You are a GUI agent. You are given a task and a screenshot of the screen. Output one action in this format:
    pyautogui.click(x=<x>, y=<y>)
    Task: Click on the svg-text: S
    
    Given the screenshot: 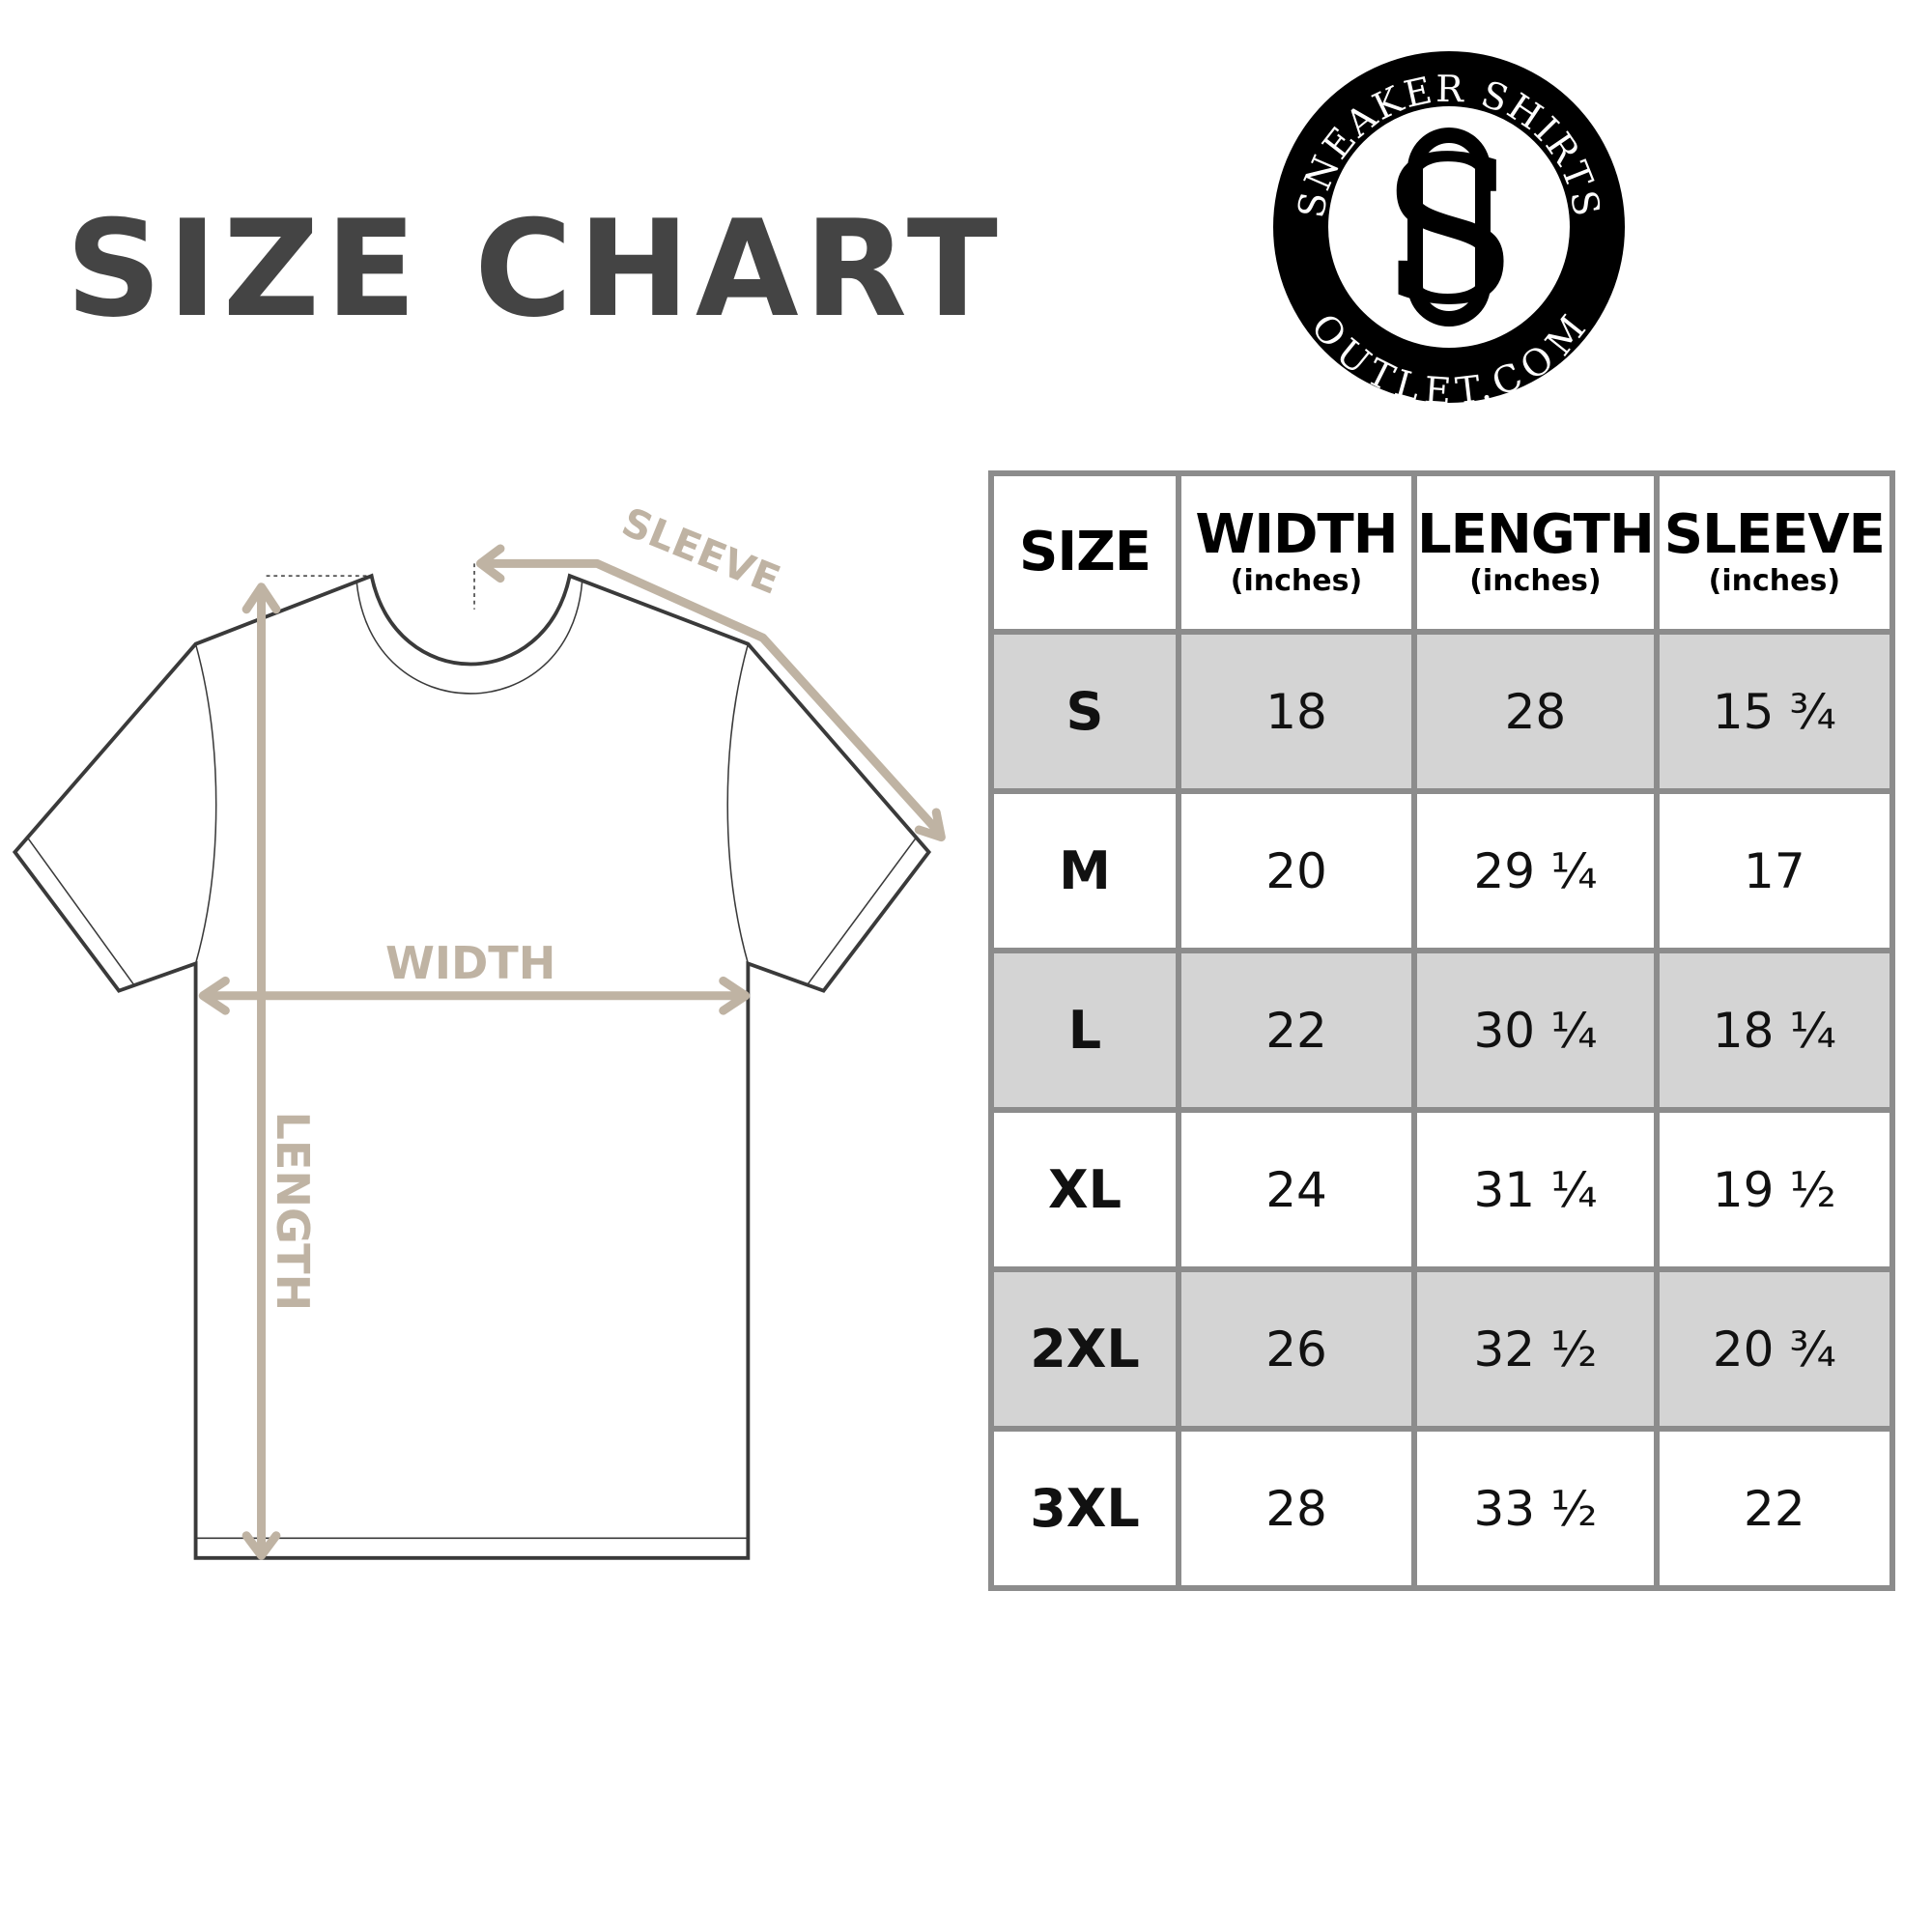 What is the action you would take?
    pyautogui.click(x=1449, y=231)
    